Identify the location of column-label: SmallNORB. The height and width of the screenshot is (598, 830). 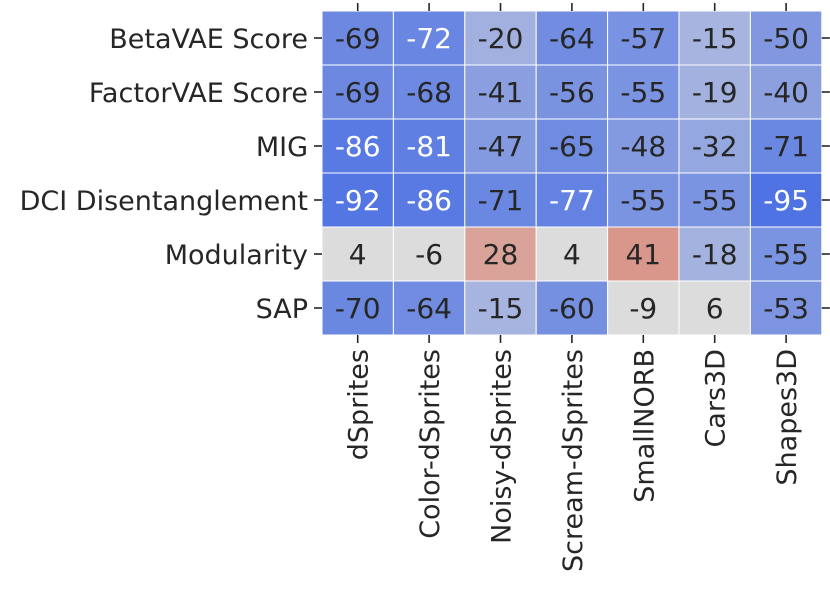
(644, 426).